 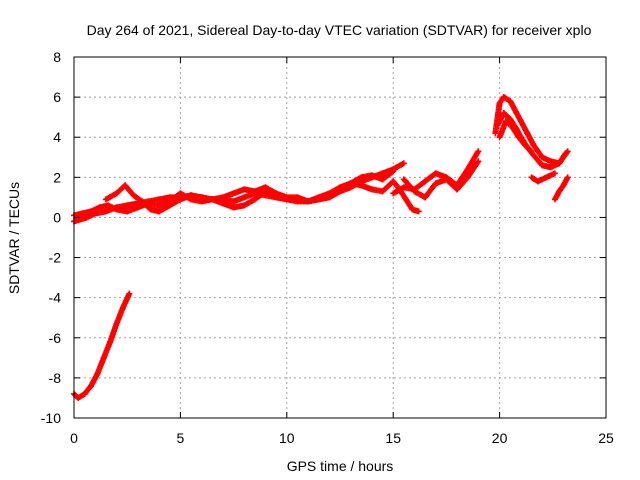 I want to click on x-axis-label: GPS time / hours, so click(x=340, y=466).